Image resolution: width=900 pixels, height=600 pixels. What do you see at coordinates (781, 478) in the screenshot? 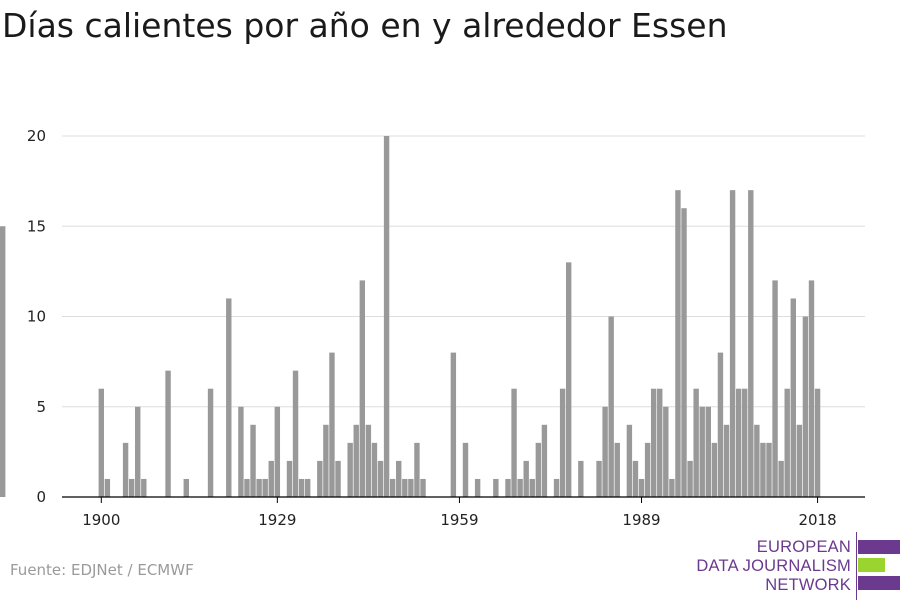
I see `bar-2012` at bounding box center [781, 478].